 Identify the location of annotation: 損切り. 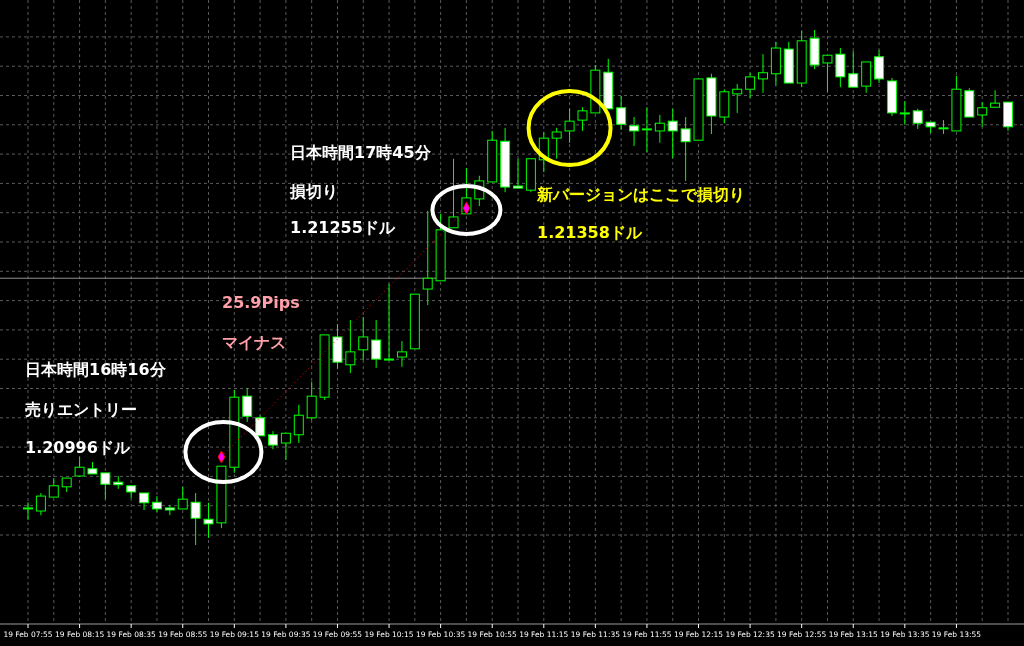
(313, 191).